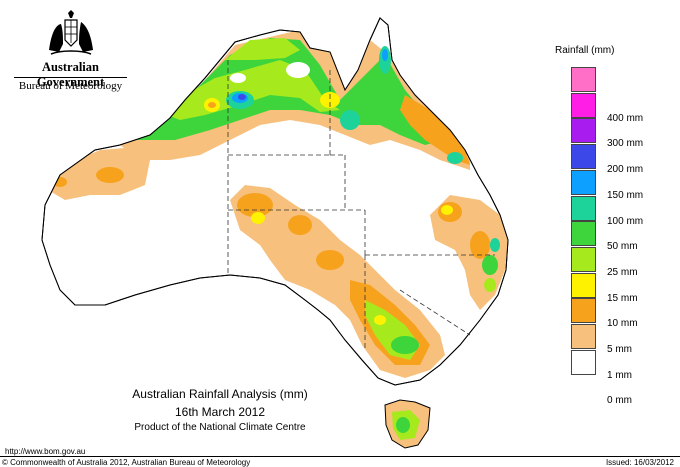  What do you see at coordinates (220, 427) in the screenshot?
I see `map-credit: Product of the National Climate Centre` at bounding box center [220, 427].